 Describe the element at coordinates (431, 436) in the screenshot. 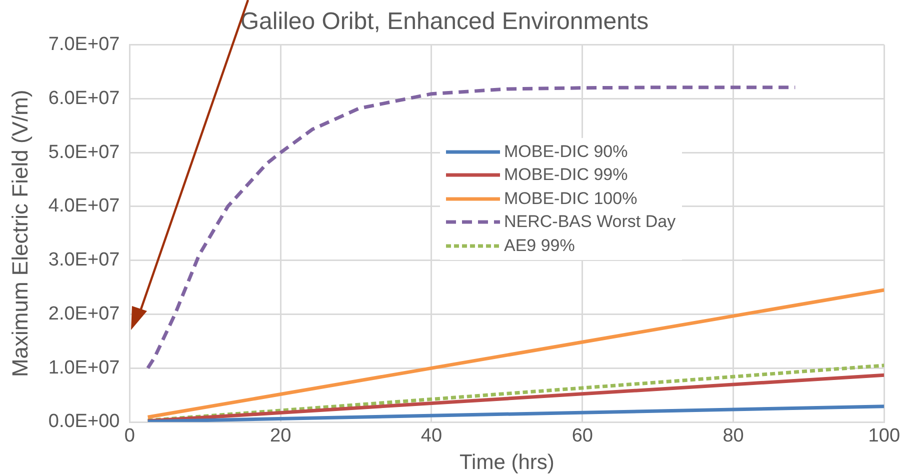

I see `x-tick-label: 40` at that location.